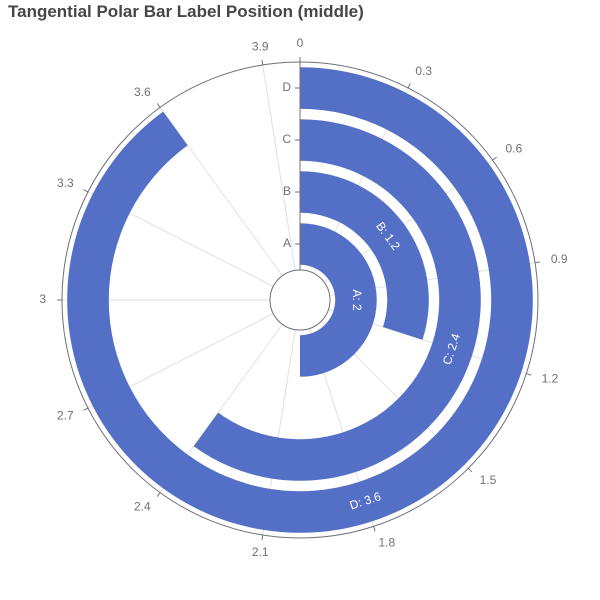 Image resolution: width=600 pixels, height=600 pixels. What do you see at coordinates (550, 378) in the screenshot?
I see `angle-label: 1.2` at bounding box center [550, 378].